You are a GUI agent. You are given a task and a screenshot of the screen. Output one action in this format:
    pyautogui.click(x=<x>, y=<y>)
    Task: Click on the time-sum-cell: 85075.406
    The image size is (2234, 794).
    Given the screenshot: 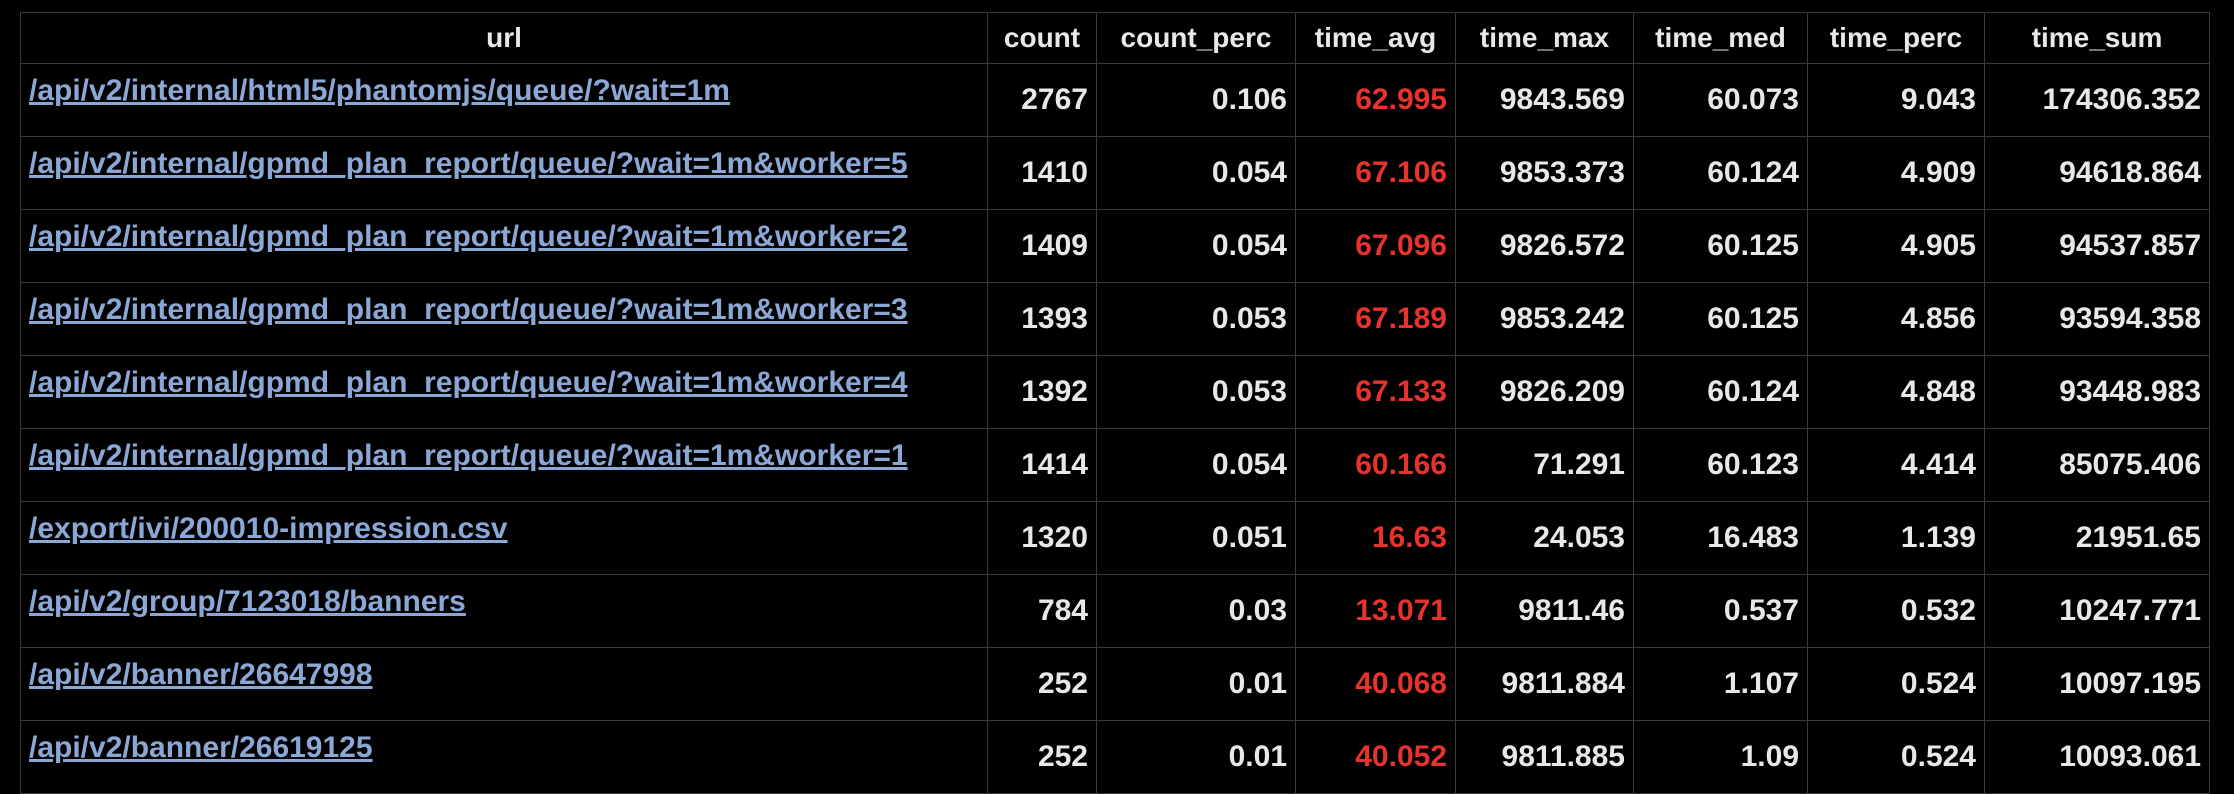 What is the action you would take?
    pyautogui.click(x=2097, y=465)
    